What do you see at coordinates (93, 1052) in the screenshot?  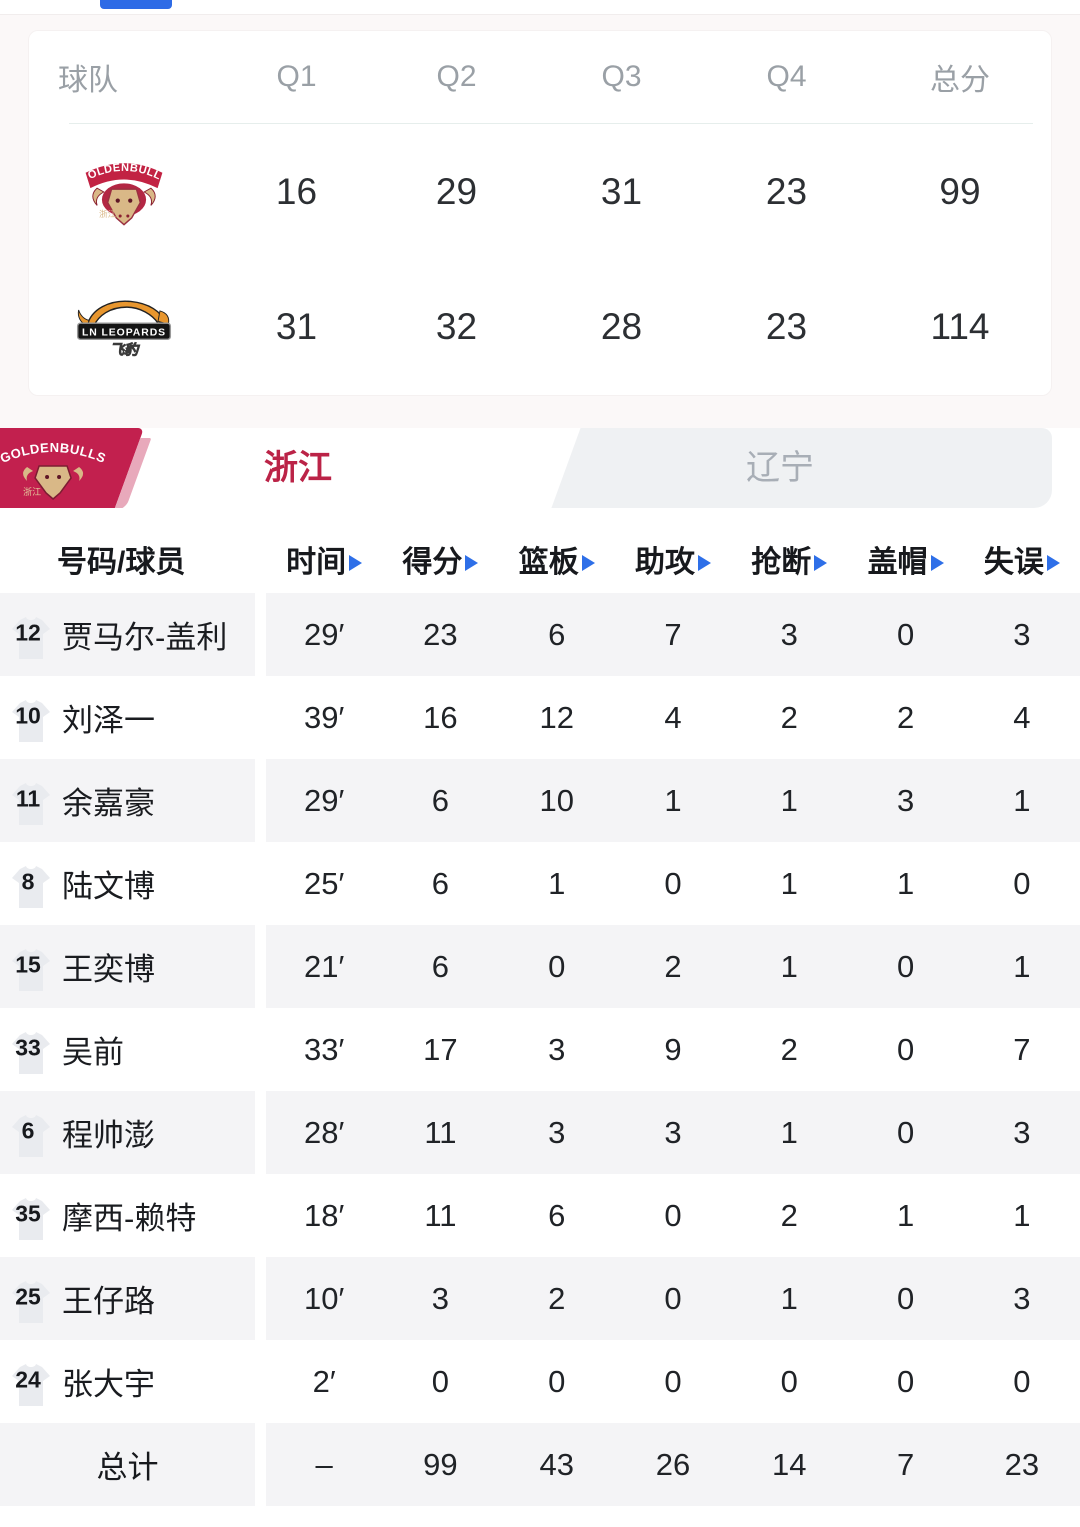 I see `player-name: 吴前` at bounding box center [93, 1052].